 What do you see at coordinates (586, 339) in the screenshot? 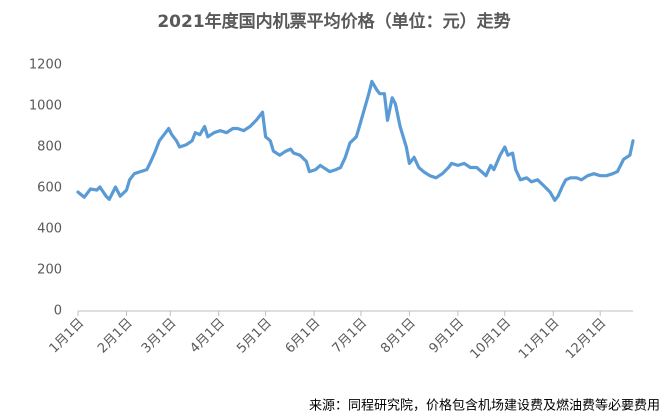
I see `x-tick-label: 12月1日` at bounding box center [586, 339].